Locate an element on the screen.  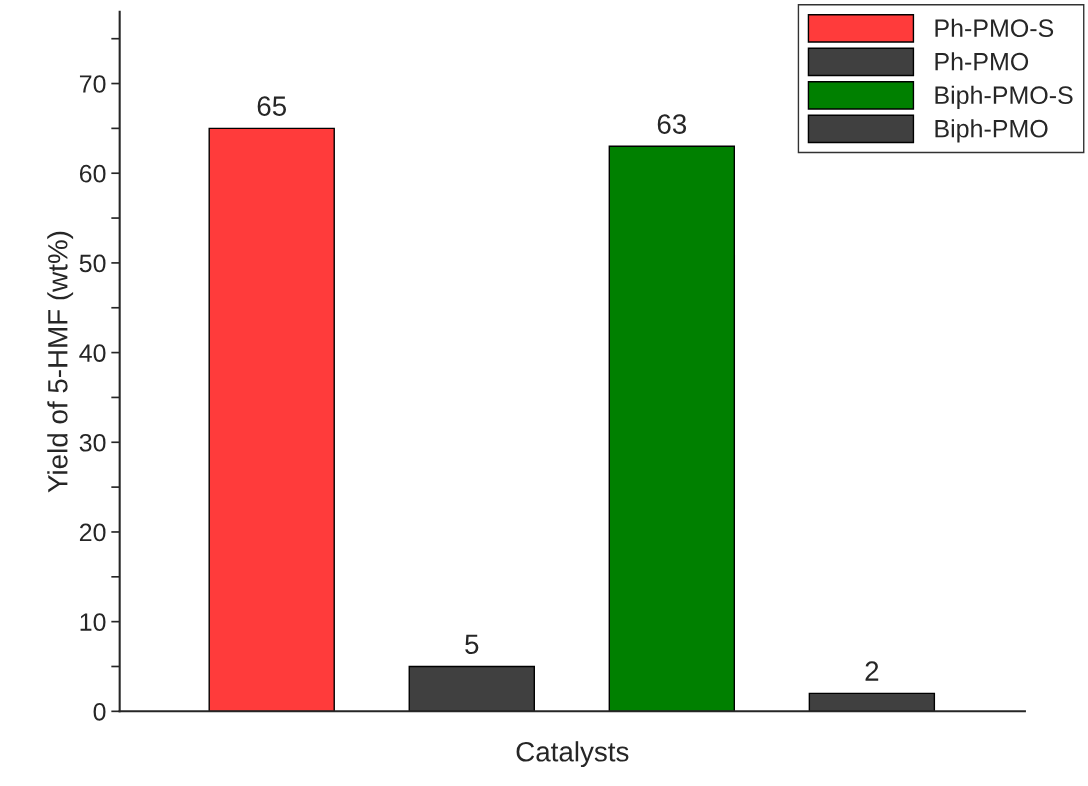
data-label: 2 is located at coordinates (872, 671).